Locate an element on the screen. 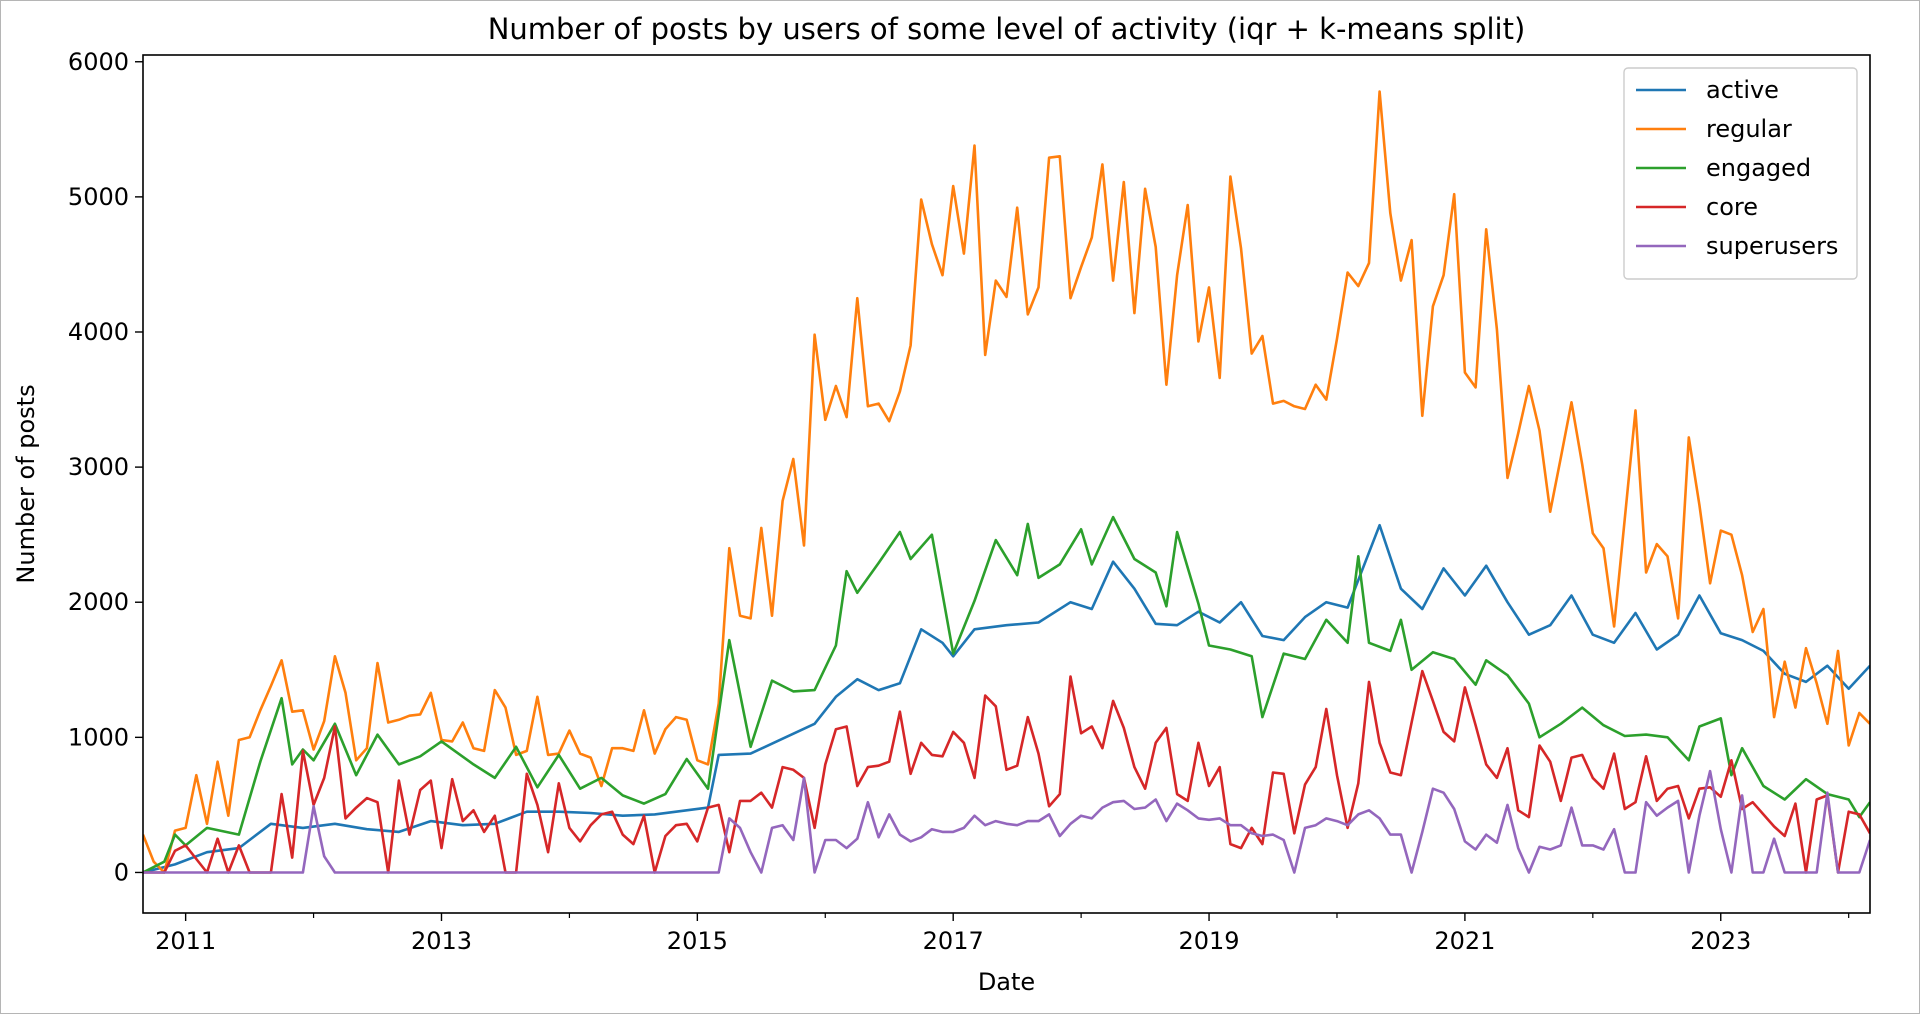  legend-label-active: active is located at coordinates (1742, 90).